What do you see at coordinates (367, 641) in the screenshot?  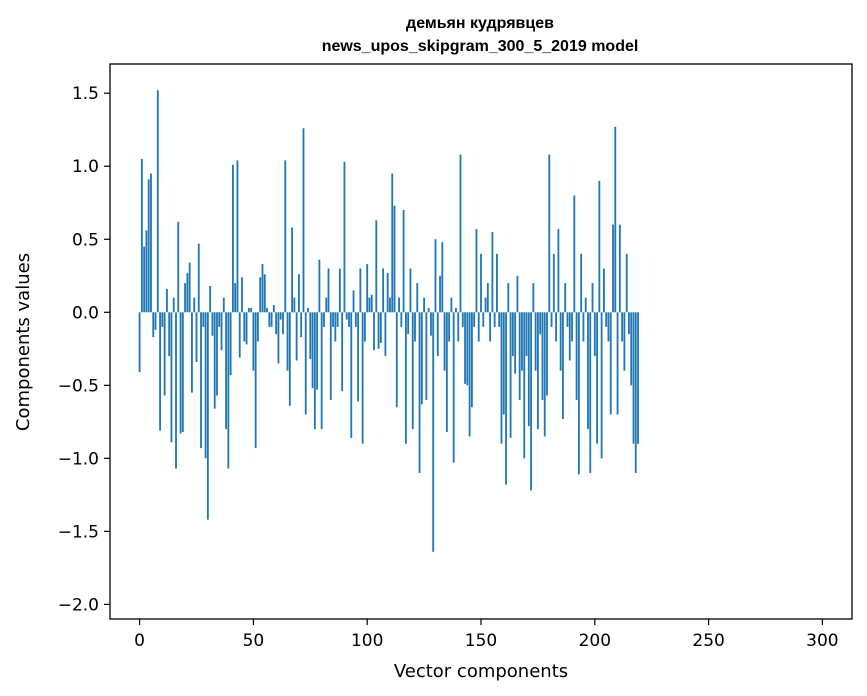 I see `x-tick-label: 100` at bounding box center [367, 641].